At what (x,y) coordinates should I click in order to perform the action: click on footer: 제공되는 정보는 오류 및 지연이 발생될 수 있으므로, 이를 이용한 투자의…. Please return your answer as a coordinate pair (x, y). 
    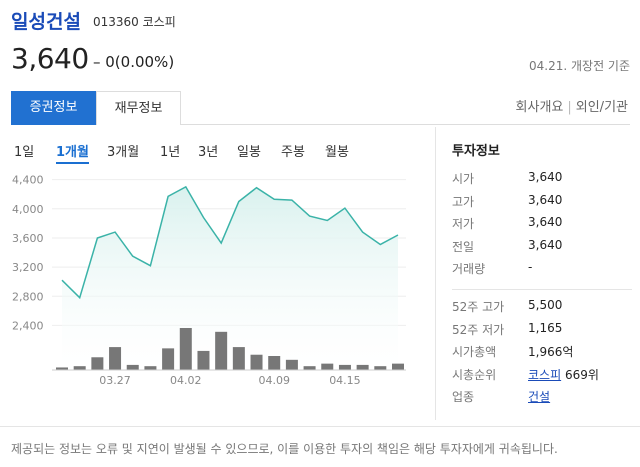
    Looking at the image, I should click on (320, 446).